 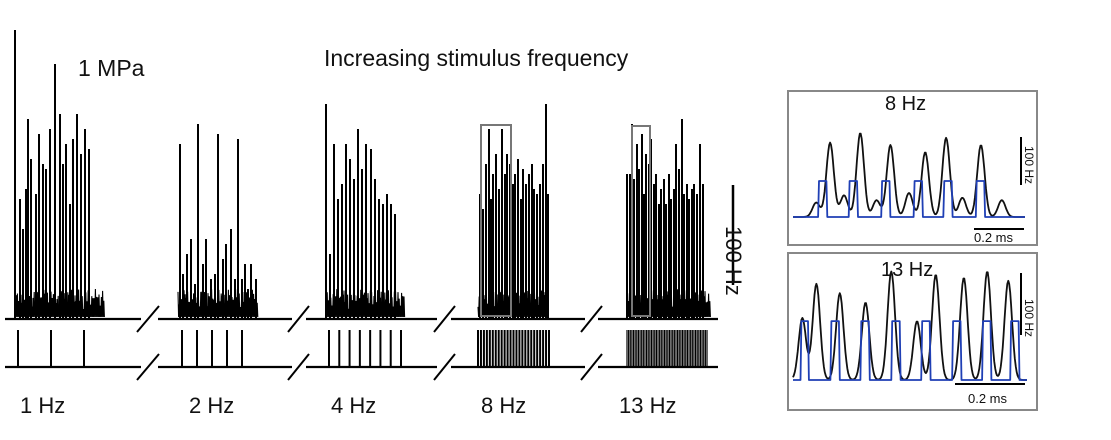 What do you see at coordinates (907, 270) in the screenshot?
I see `inset-13hz-title: 13 Hz` at bounding box center [907, 270].